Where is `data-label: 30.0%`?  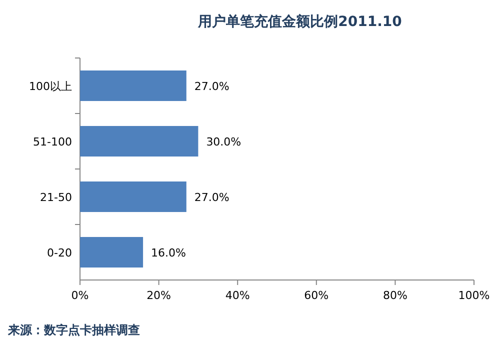 data-label: 30.0% is located at coordinates (224, 141).